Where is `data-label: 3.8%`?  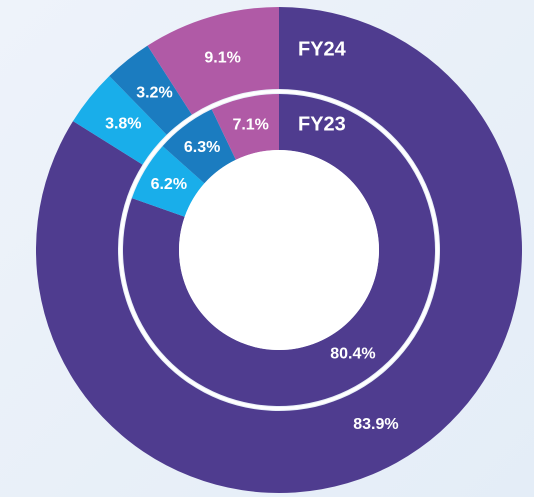 data-label: 3.8% is located at coordinates (123, 124).